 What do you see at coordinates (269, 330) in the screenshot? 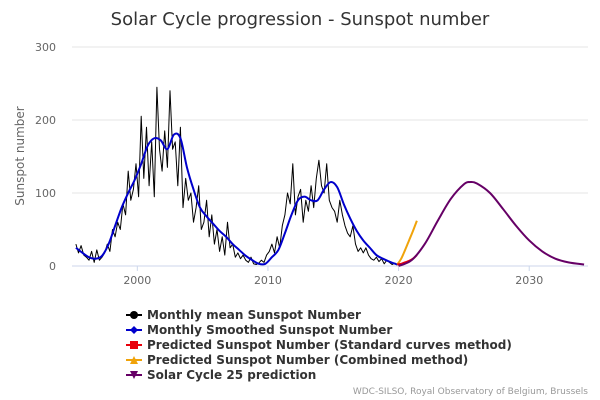
I see `legend-label: Monthly Smoothed Sunspot Number` at bounding box center [269, 330].